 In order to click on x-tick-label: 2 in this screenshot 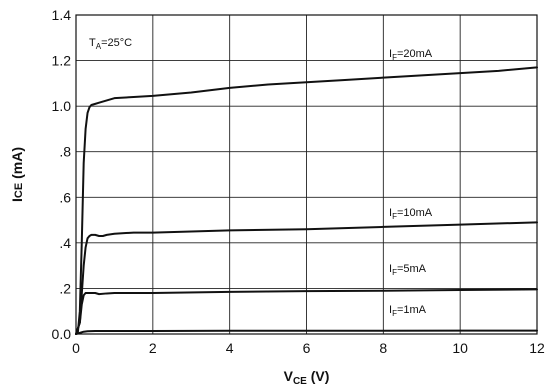, I will do `click(153, 348)`.